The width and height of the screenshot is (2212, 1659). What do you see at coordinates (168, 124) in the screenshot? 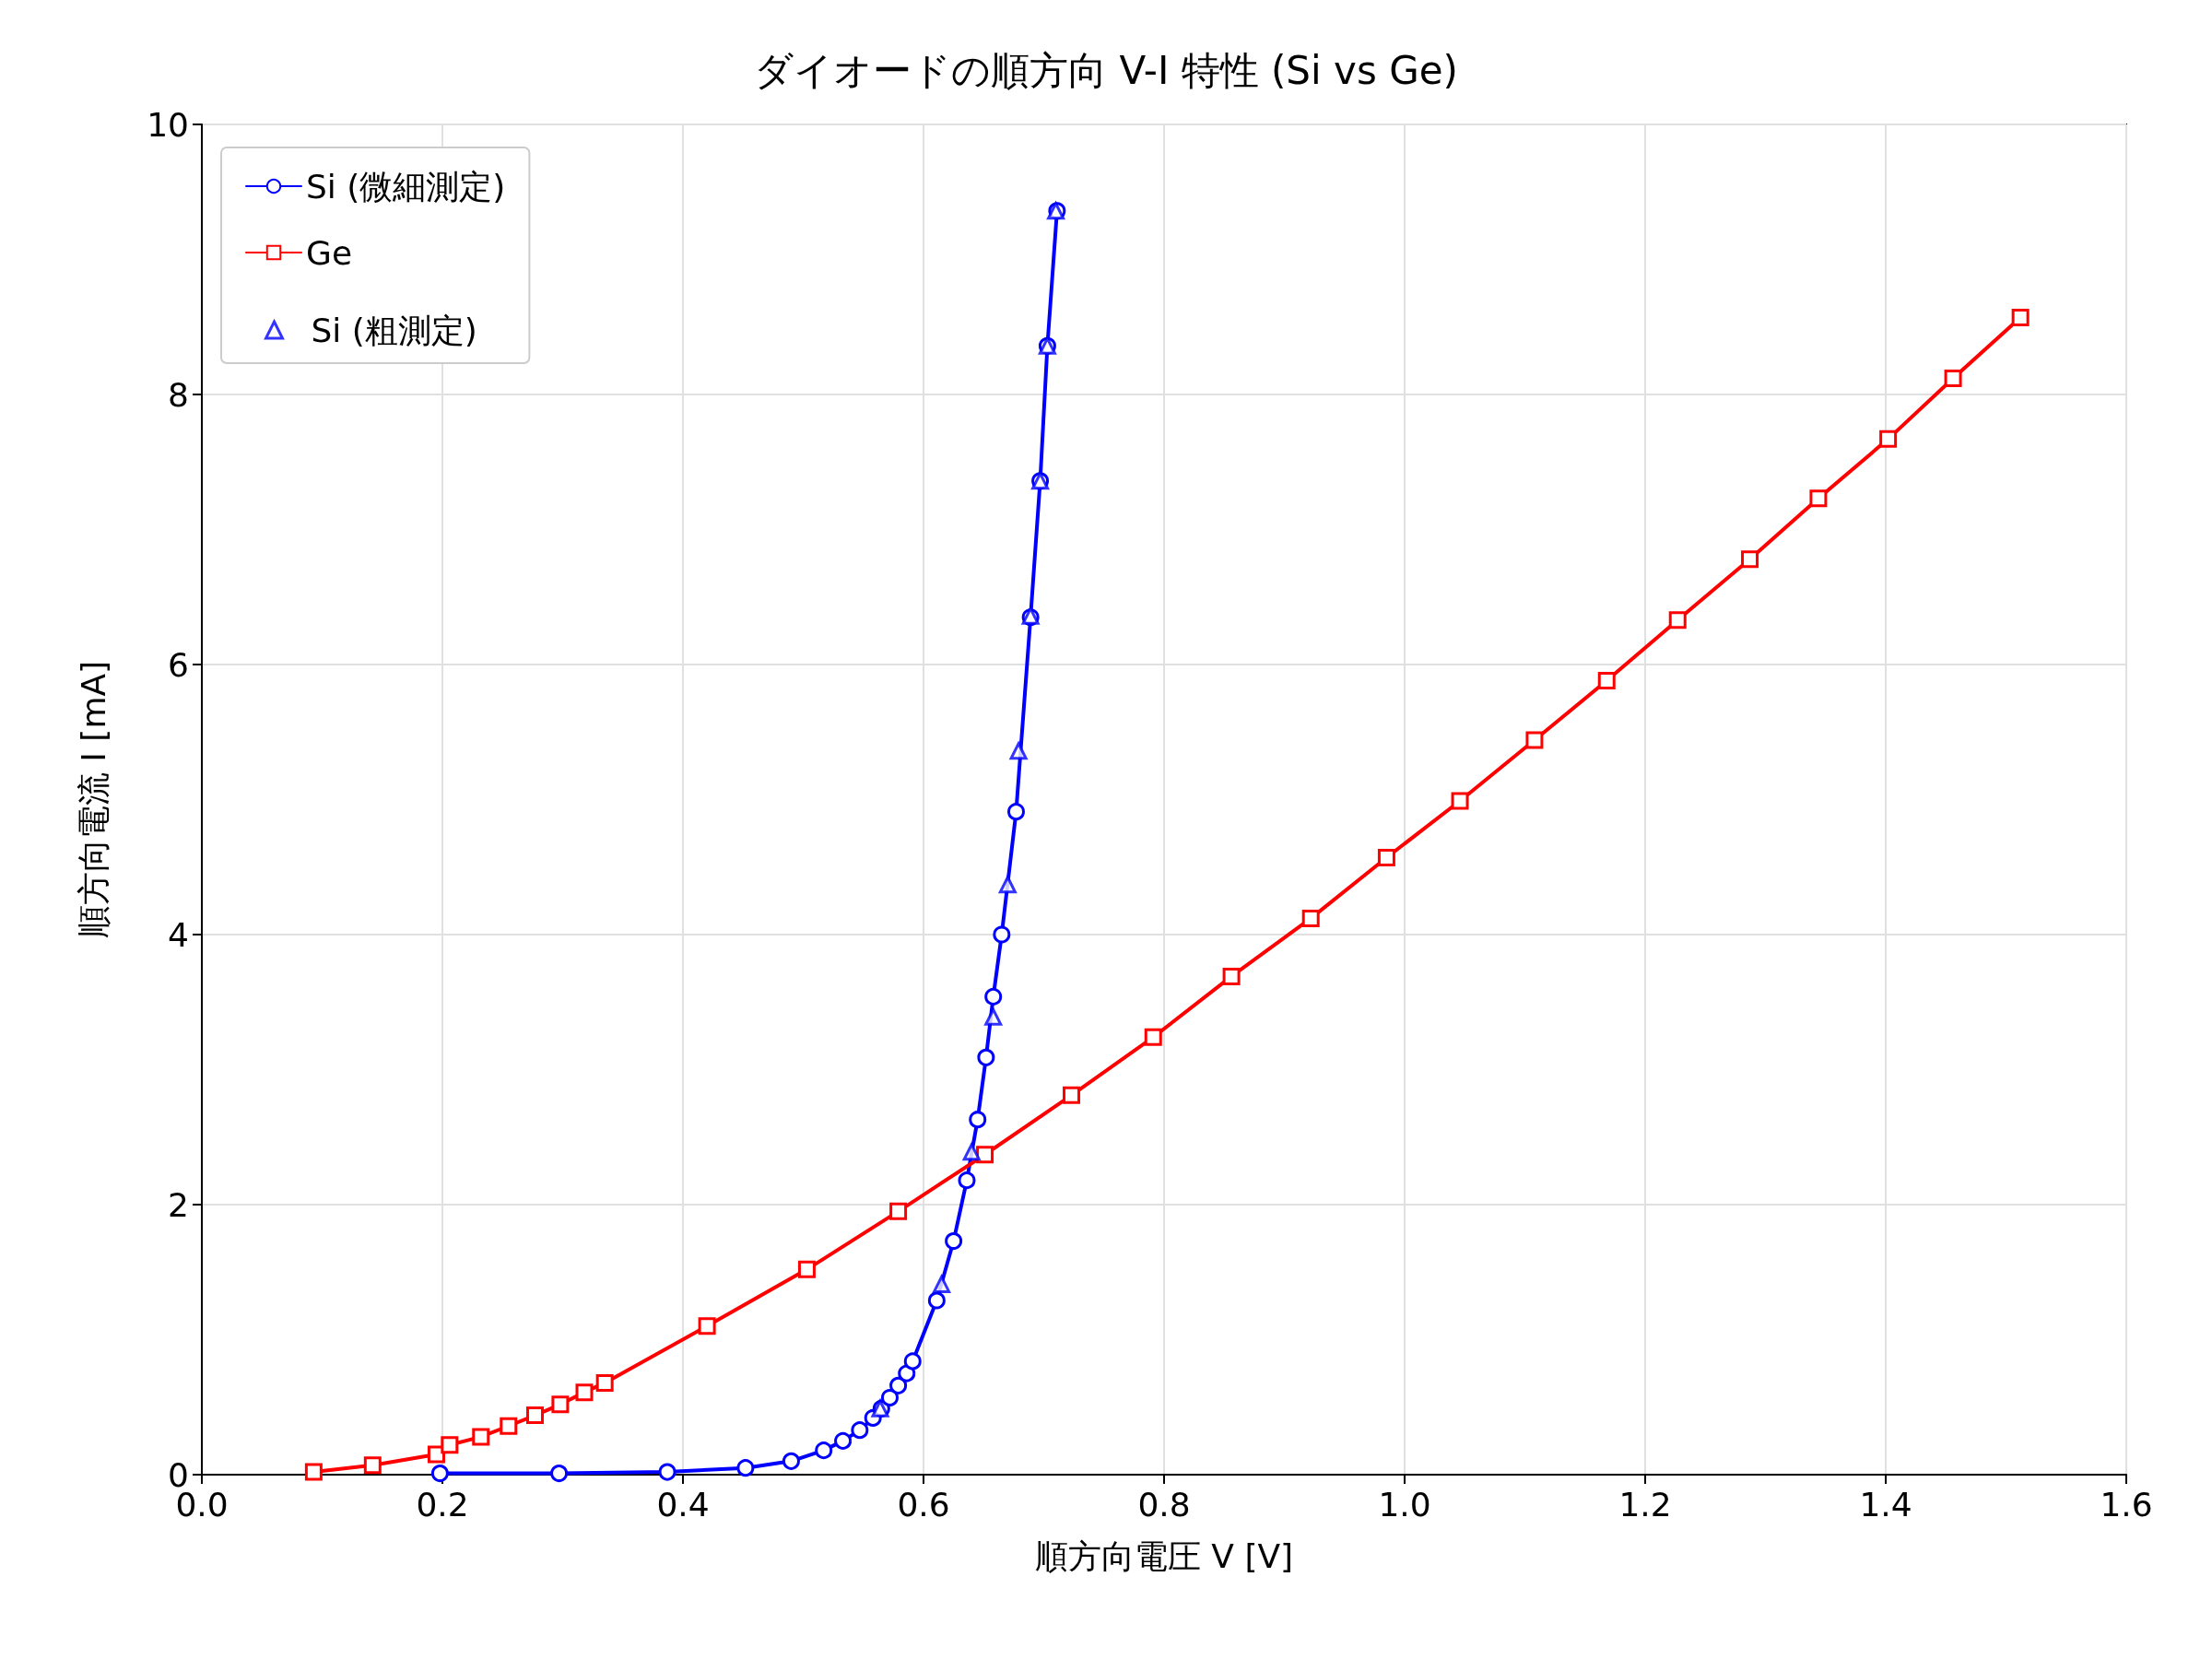
I see `y-tick-label: 10` at bounding box center [168, 124].